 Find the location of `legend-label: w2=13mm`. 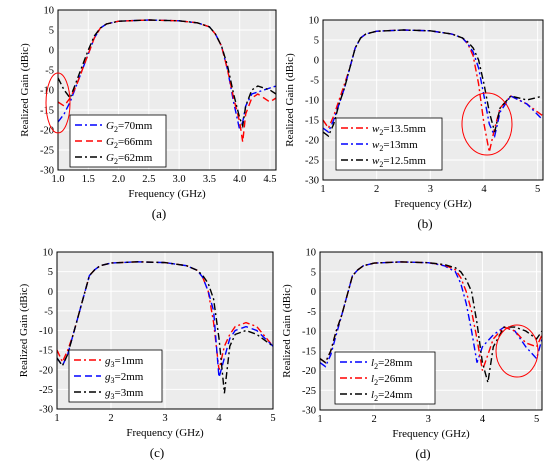

legend-label: w2=13mm is located at coordinates (395, 146).